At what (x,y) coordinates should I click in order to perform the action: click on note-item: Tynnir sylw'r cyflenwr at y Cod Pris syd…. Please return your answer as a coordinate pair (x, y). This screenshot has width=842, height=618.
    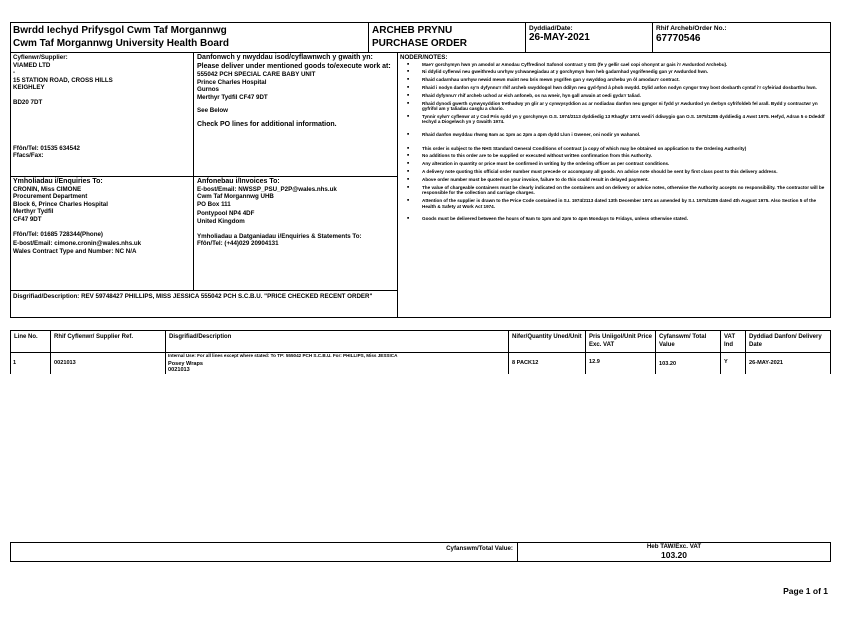
    Looking at the image, I should click on (616, 119).